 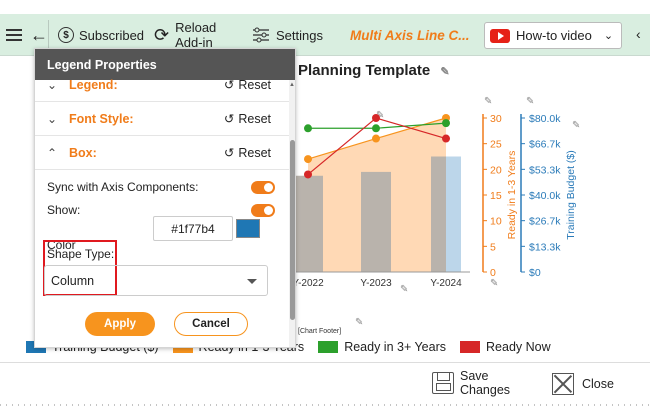 I want to click on close-button: Close, so click(x=583, y=384).